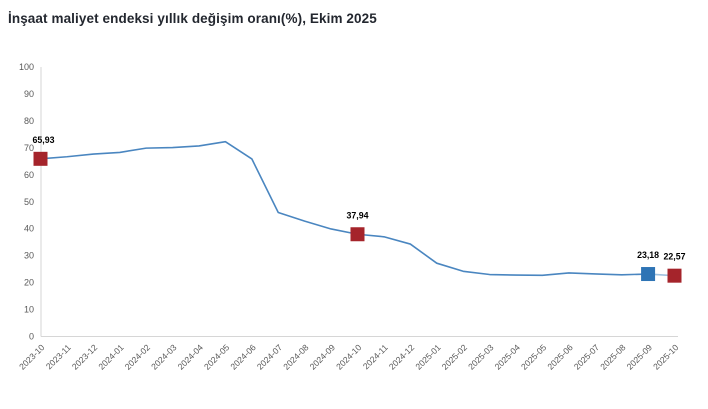 Image resolution: width=708 pixels, height=409 pixels. Describe the element at coordinates (29, 310) in the screenshot. I see `y-tick-label: 10` at that location.